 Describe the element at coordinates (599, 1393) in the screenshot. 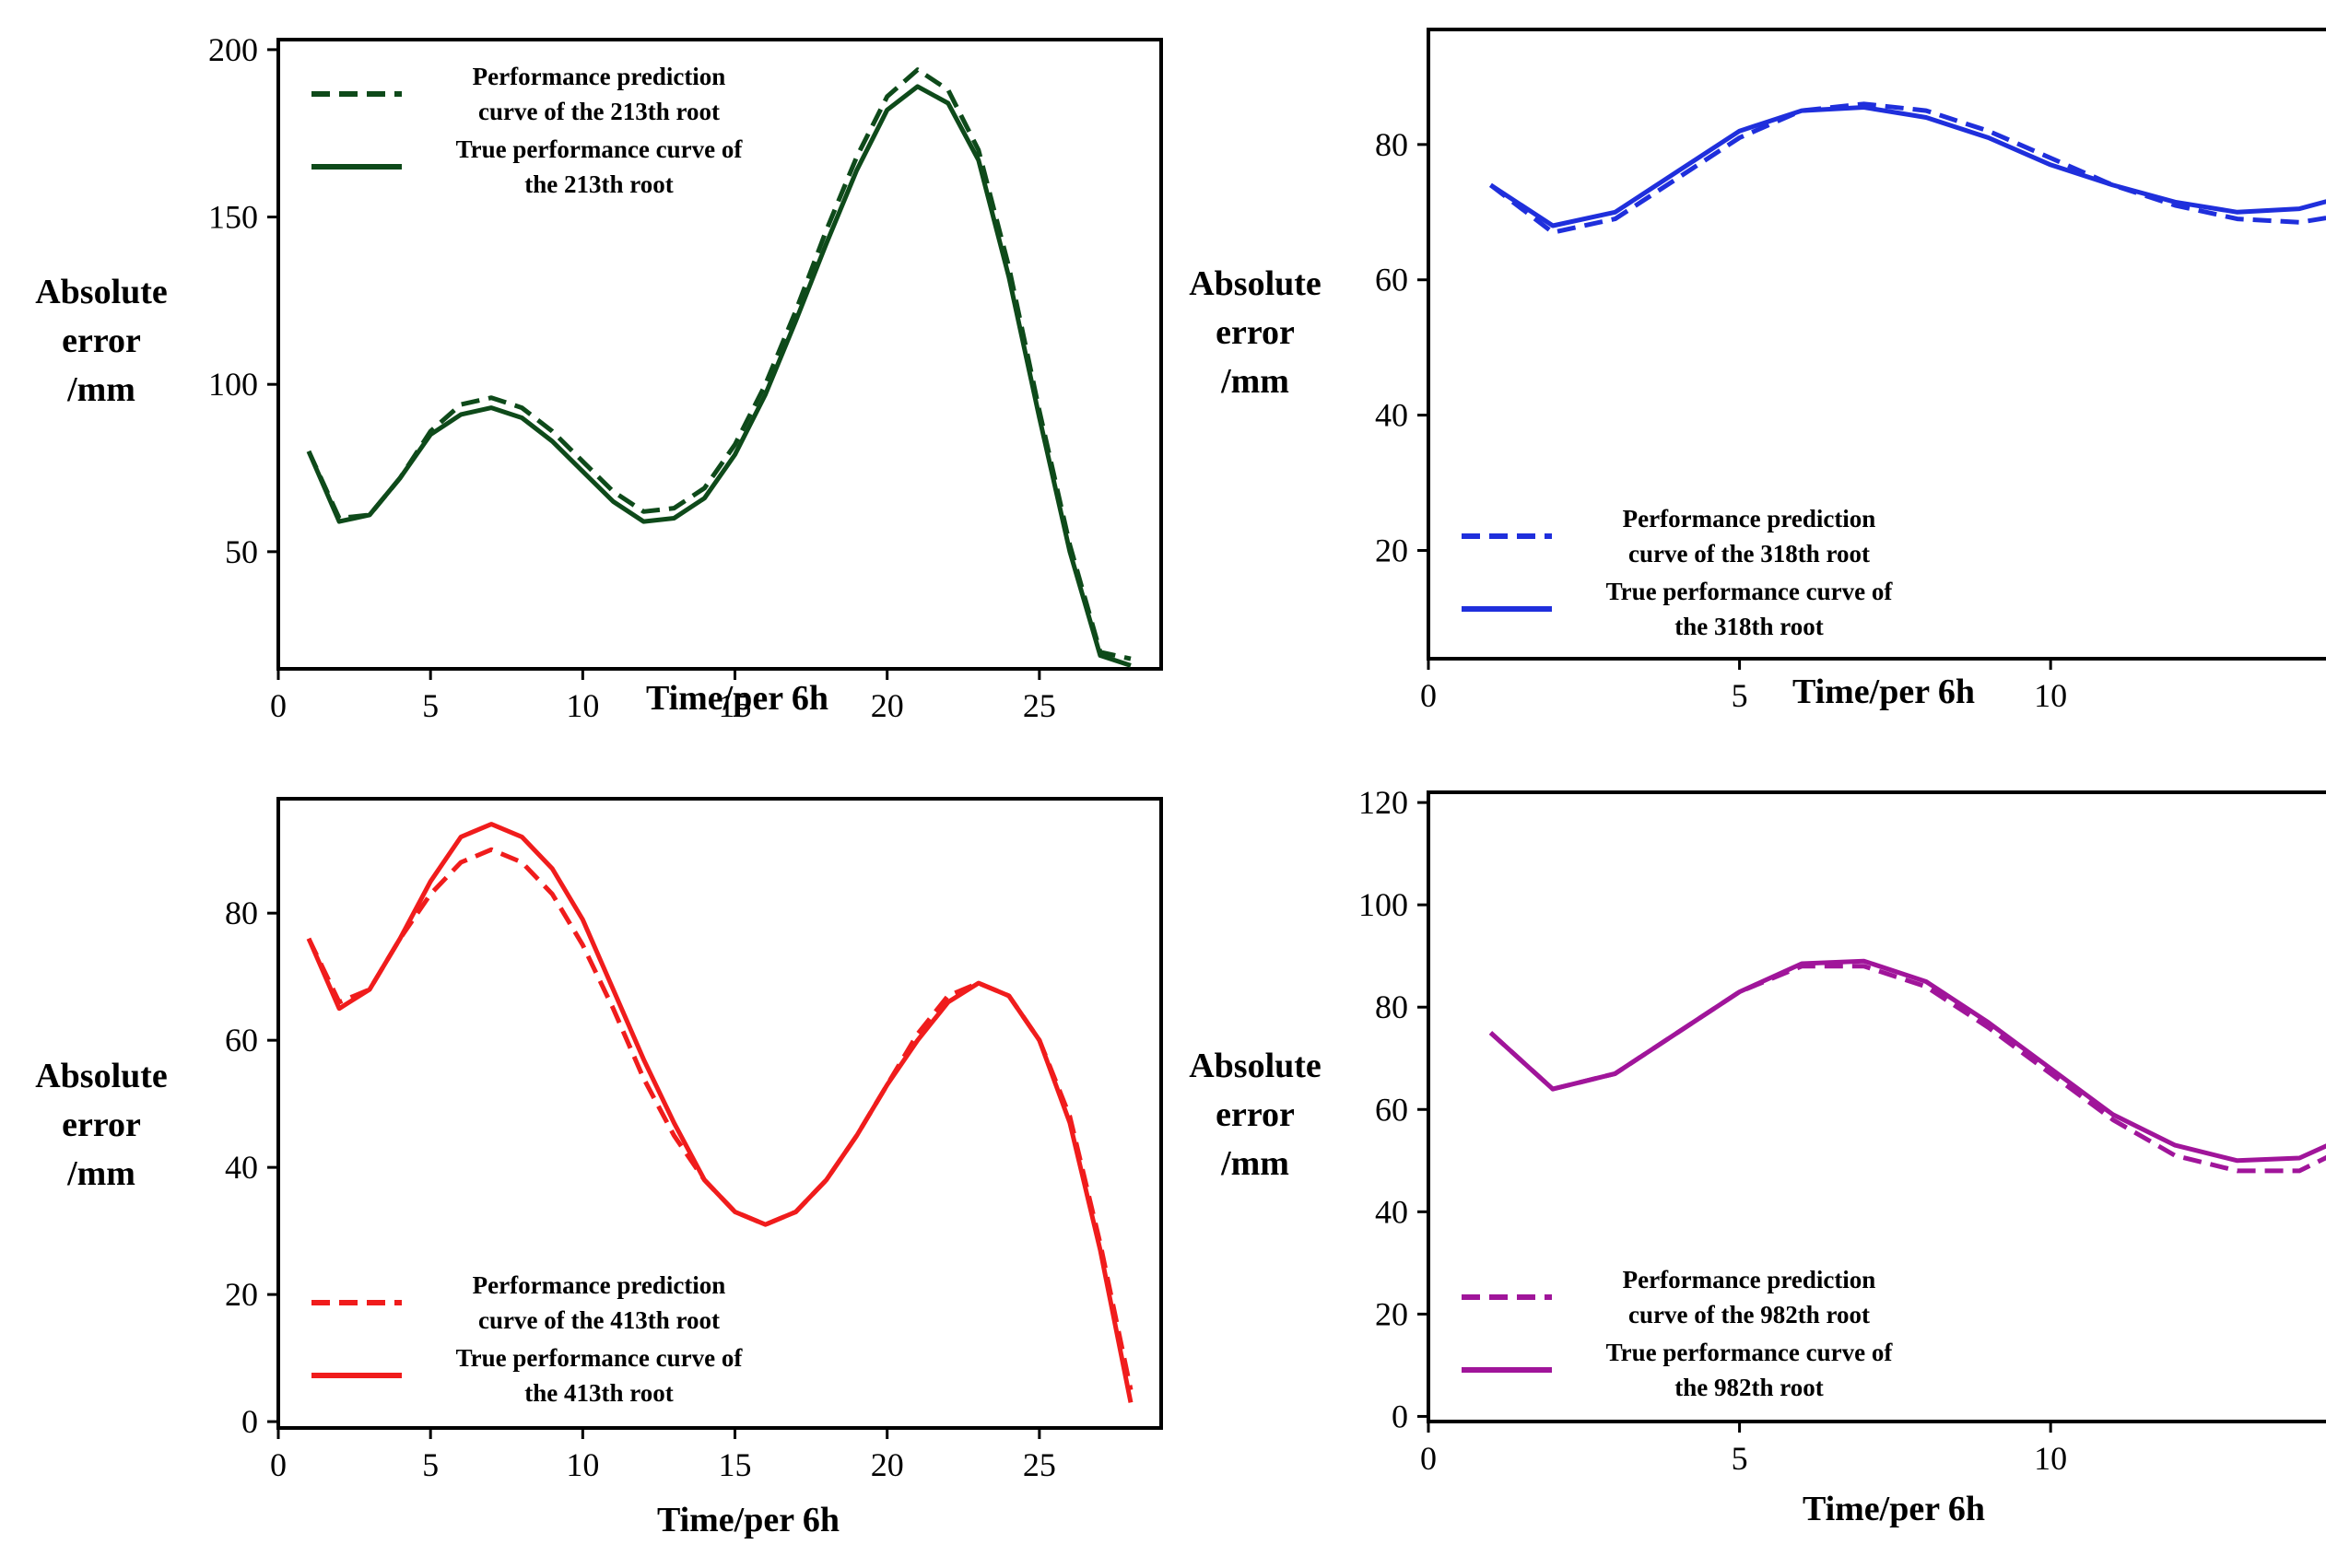

I see `legend-label: the 413th root` at that location.